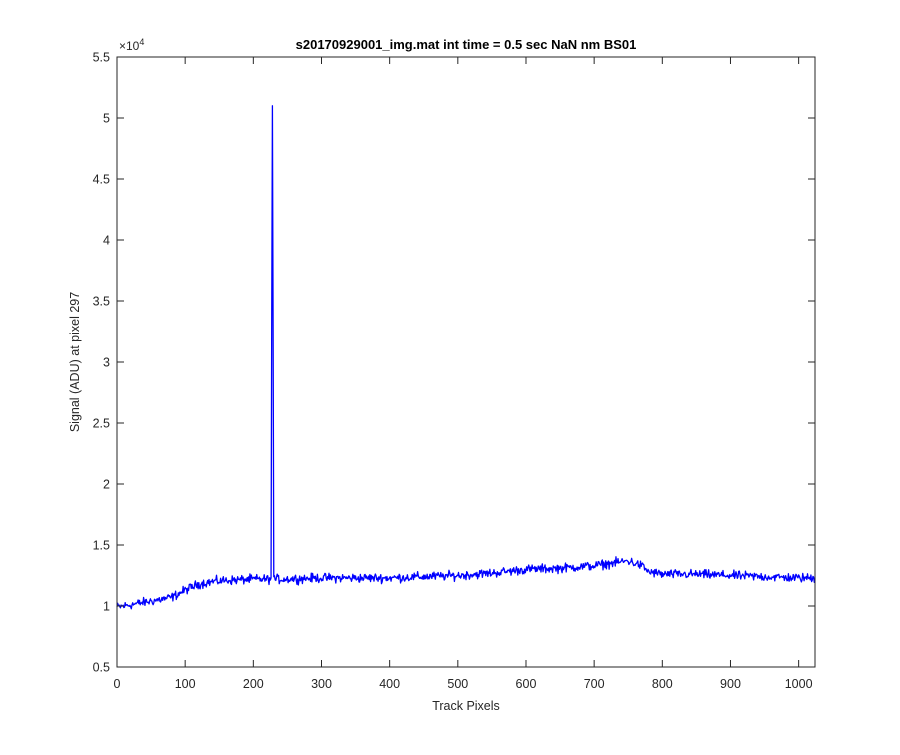 The width and height of the screenshot is (900, 755). What do you see at coordinates (662, 684) in the screenshot?
I see `x-tick-label: 800` at bounding box center [662, 684].